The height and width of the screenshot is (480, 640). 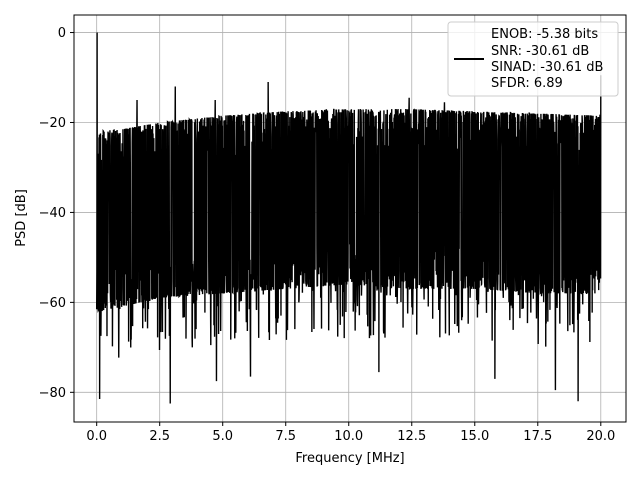 What do you see at coordinates (159, 436) in the screenshot?
I see `x-tick-label: 2.5` at bounding box center [159, 436].